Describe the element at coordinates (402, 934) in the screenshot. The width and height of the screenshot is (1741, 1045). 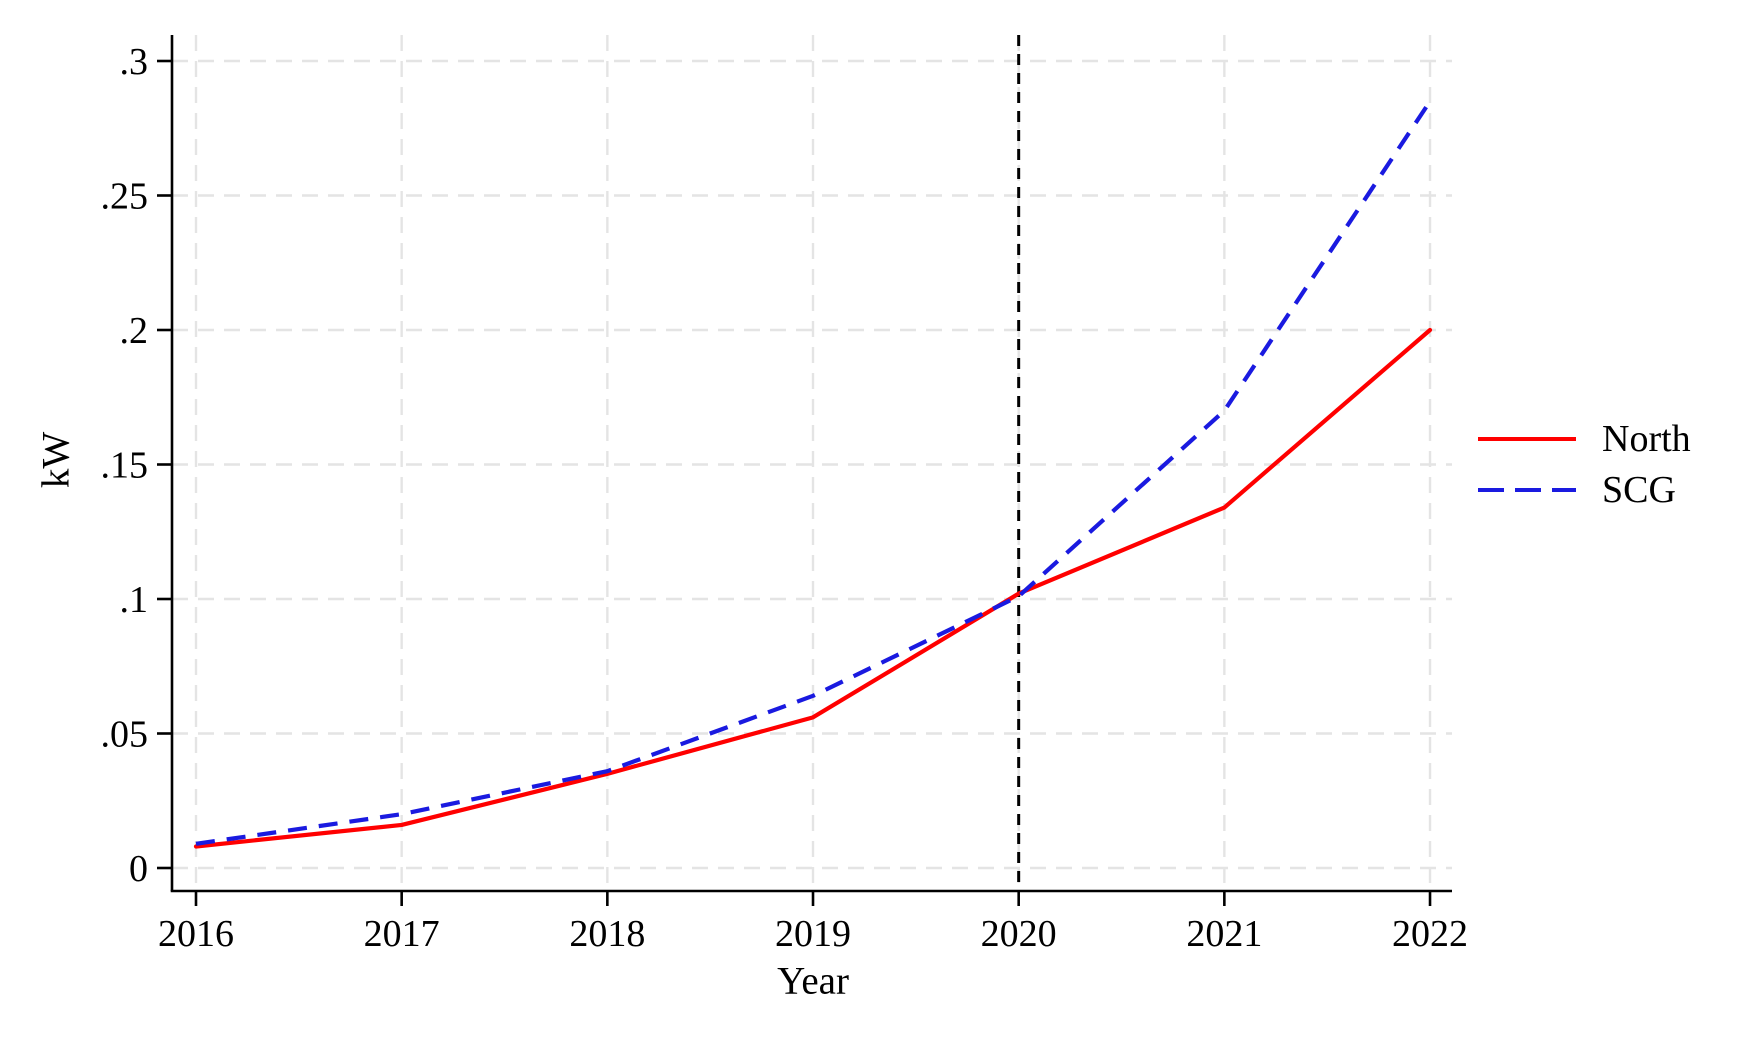
I see `x-tick-label: 2017` at that location.